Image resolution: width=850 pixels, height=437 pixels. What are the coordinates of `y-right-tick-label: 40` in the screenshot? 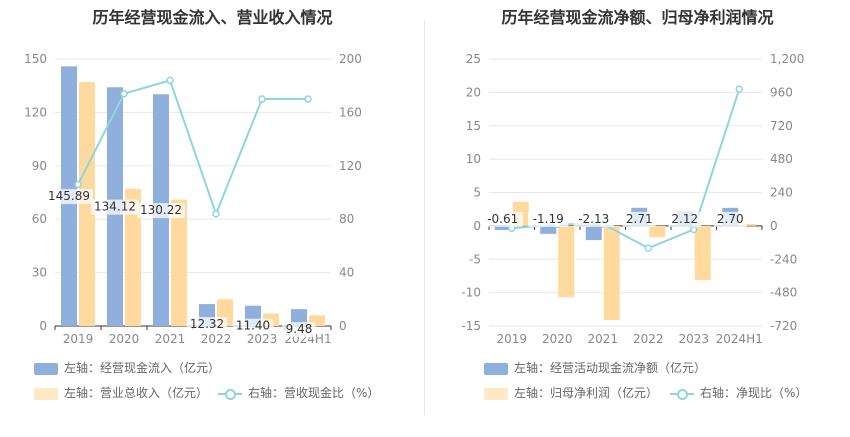 It's located at (346, 273).